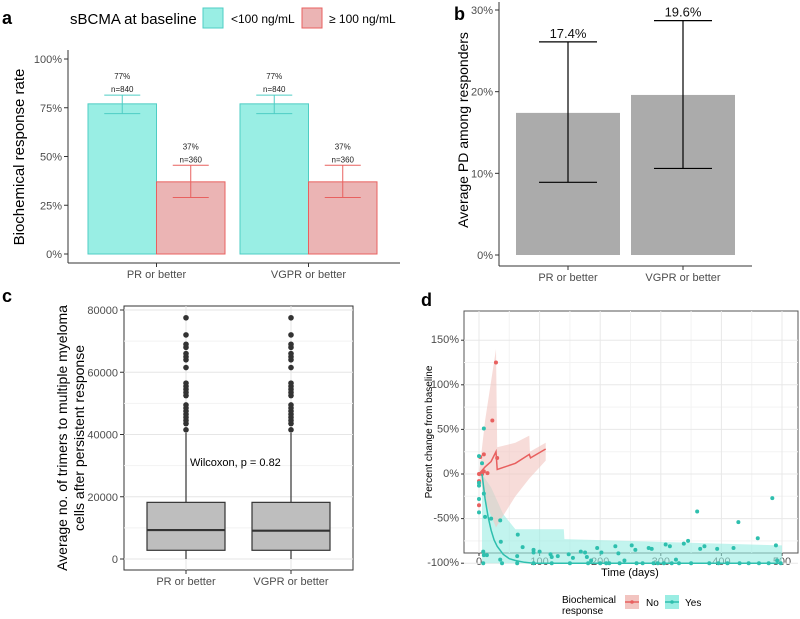  I want to click on y-tick-label-c: 0, so click(115, 560).